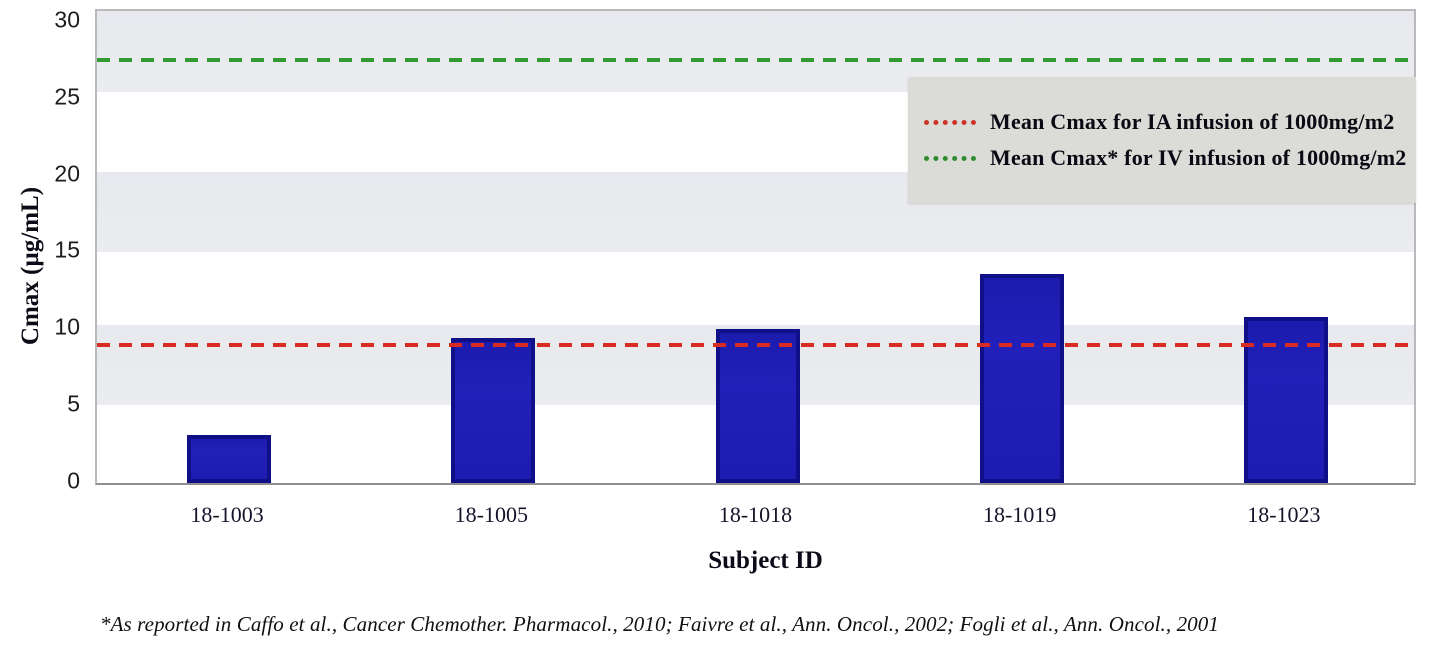  I want to click on legend-entry-iv: Mean Cmax* for IV infusion of 1000mg/m2, so click(1168, 158).